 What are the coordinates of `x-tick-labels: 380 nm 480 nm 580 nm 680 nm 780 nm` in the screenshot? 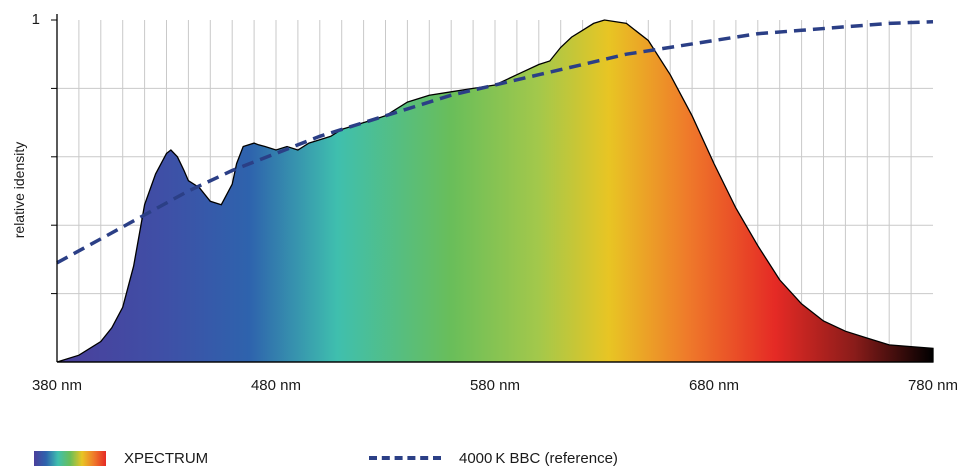 It's located at (495, 385).